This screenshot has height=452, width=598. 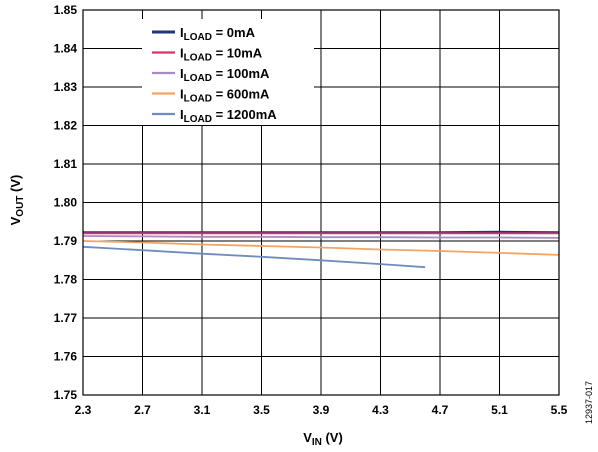 I want to click on legend-label-4: ILOAD = 1200mA, so click(x=228, y=116).